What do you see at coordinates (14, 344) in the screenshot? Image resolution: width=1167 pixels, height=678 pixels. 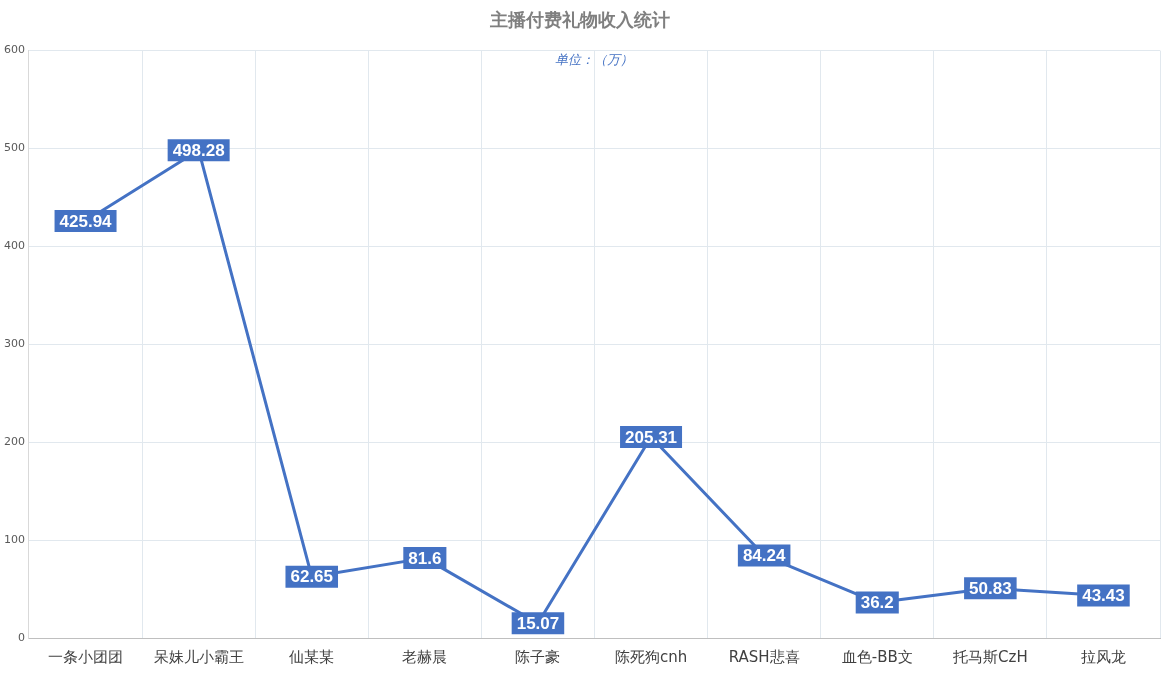 I see `y-tick-label: 300` at bounding box center [14, 344].